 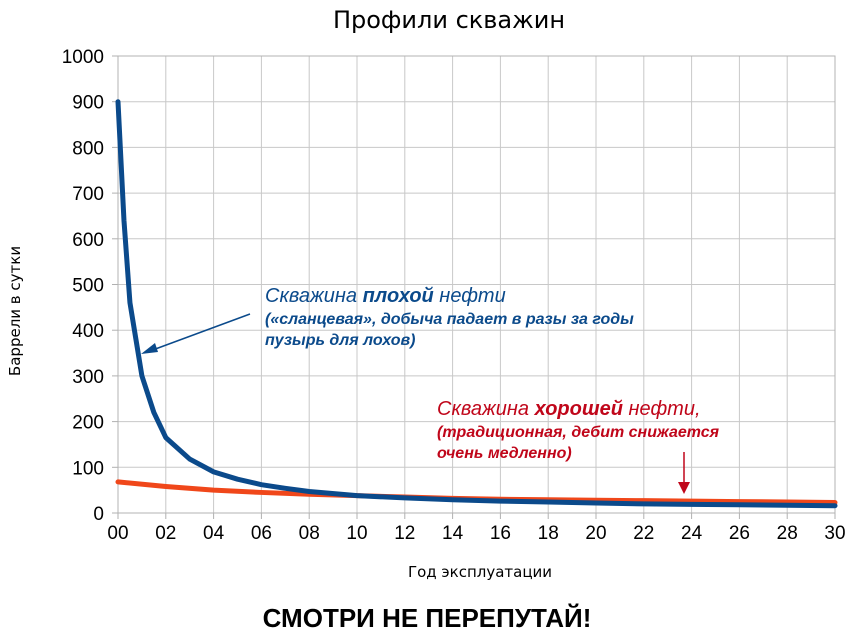 I want to click on x-tick-label: 16, so click(x=500, y=533).